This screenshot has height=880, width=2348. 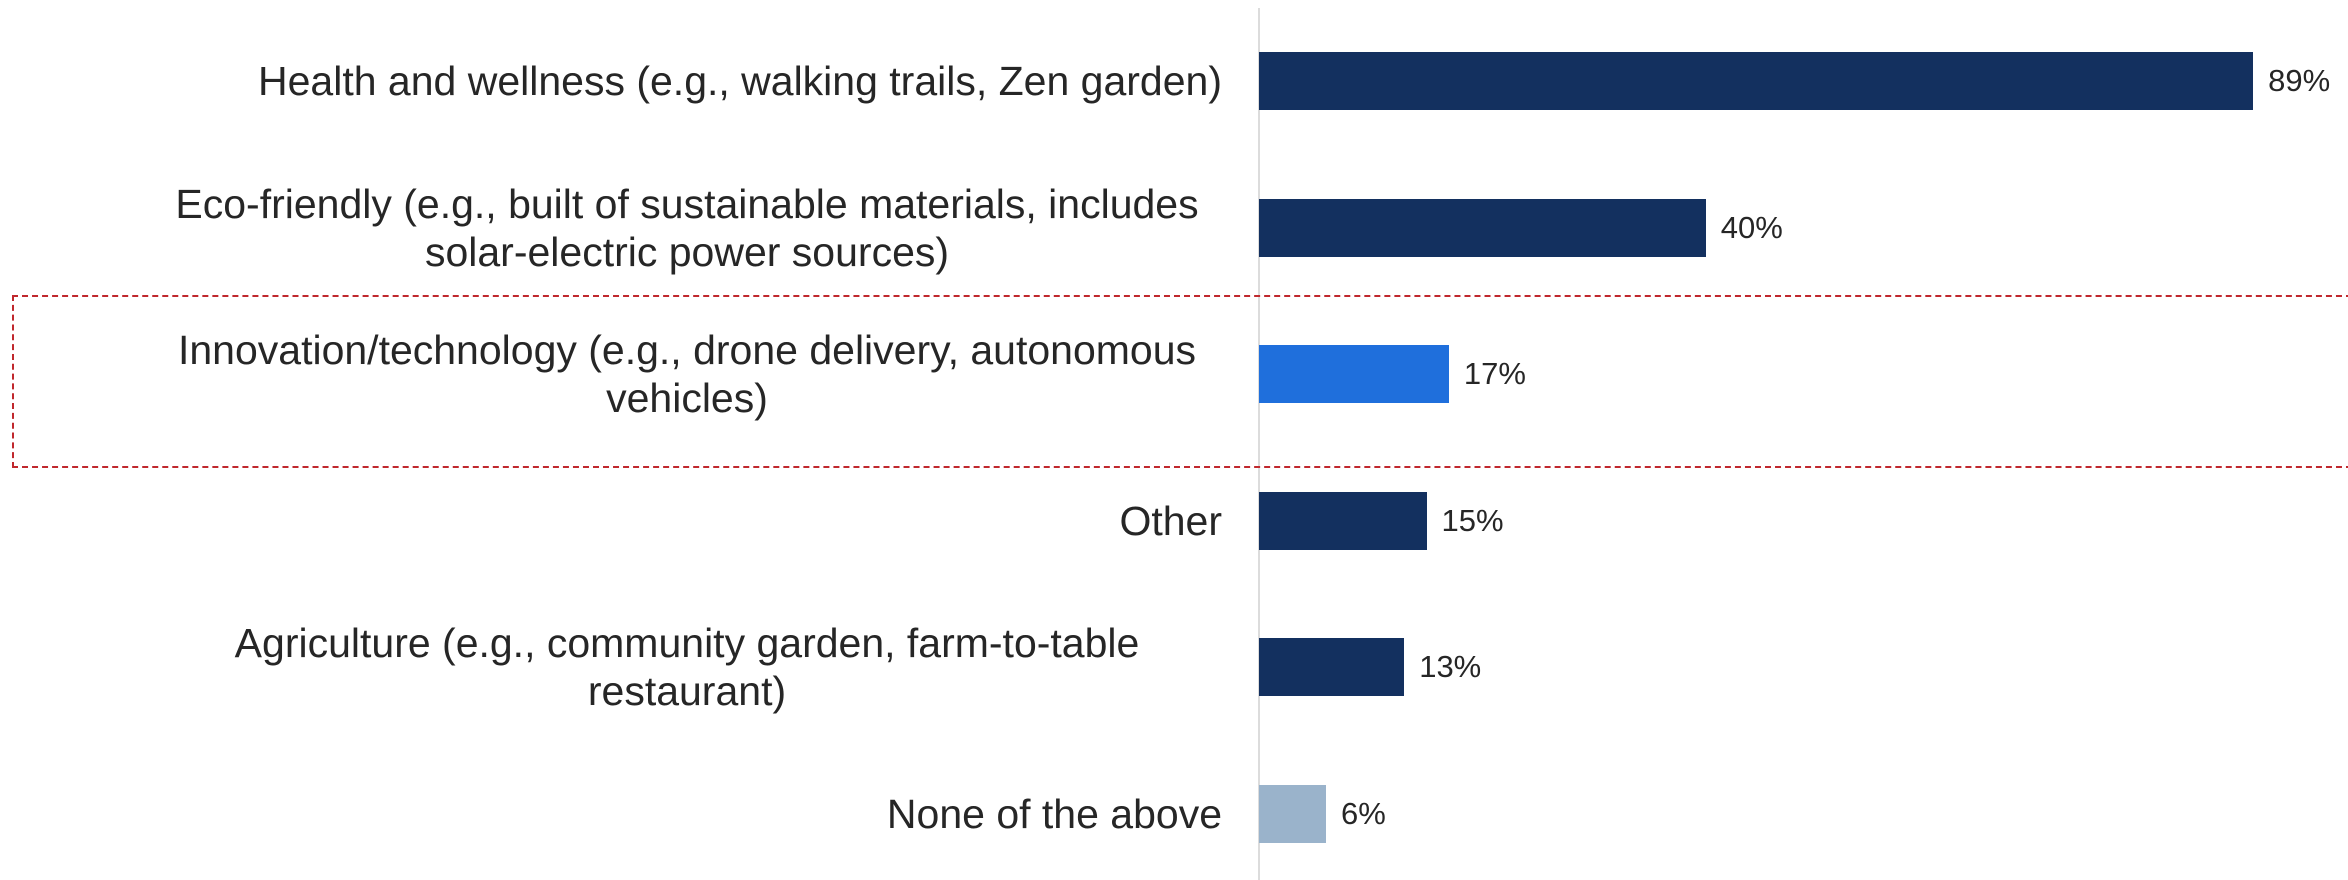 I want to click on axis-line, so click(x=1259, y=444).